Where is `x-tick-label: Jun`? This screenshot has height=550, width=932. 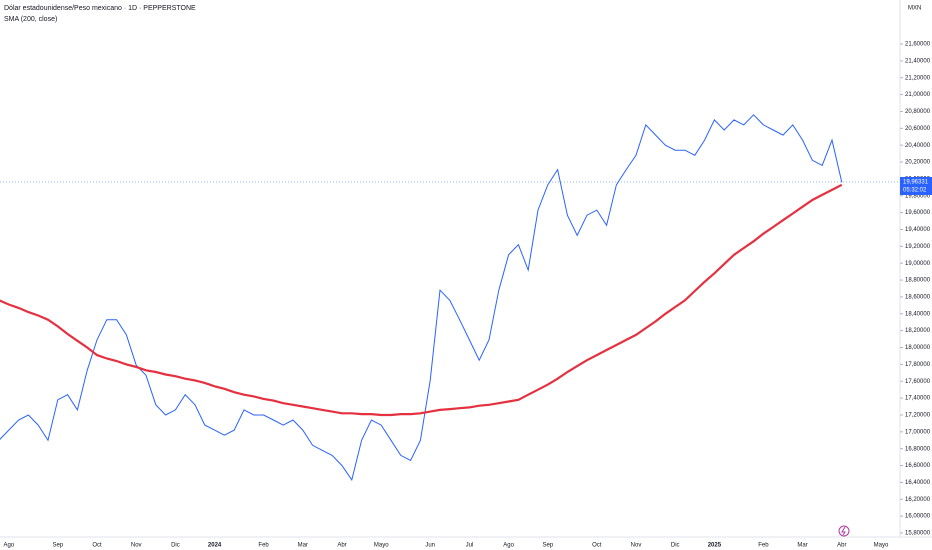
x-tick-label: Jun is located at coordinates (430, 546).